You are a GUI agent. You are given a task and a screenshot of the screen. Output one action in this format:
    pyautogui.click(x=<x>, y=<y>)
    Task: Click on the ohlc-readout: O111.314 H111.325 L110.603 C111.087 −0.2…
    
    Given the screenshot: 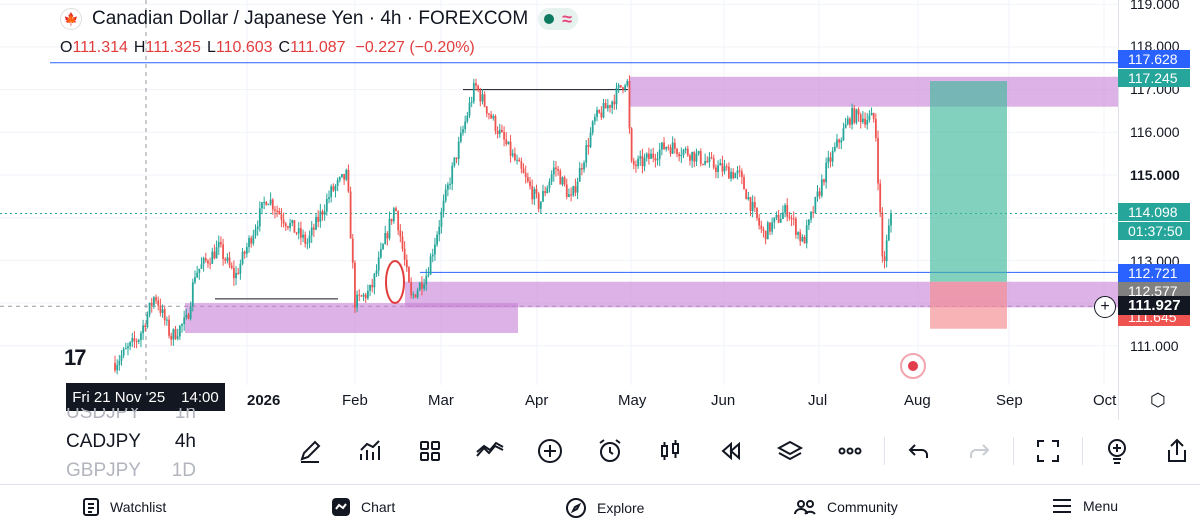 What is the action you would take?
    pyautogui.click(x=267, y=47)
    